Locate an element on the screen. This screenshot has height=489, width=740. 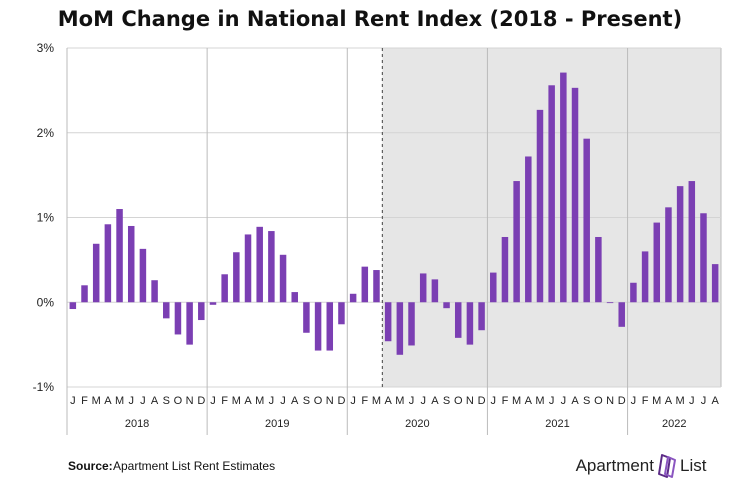
month-tick-label: N is located at coordinates (330, 401).